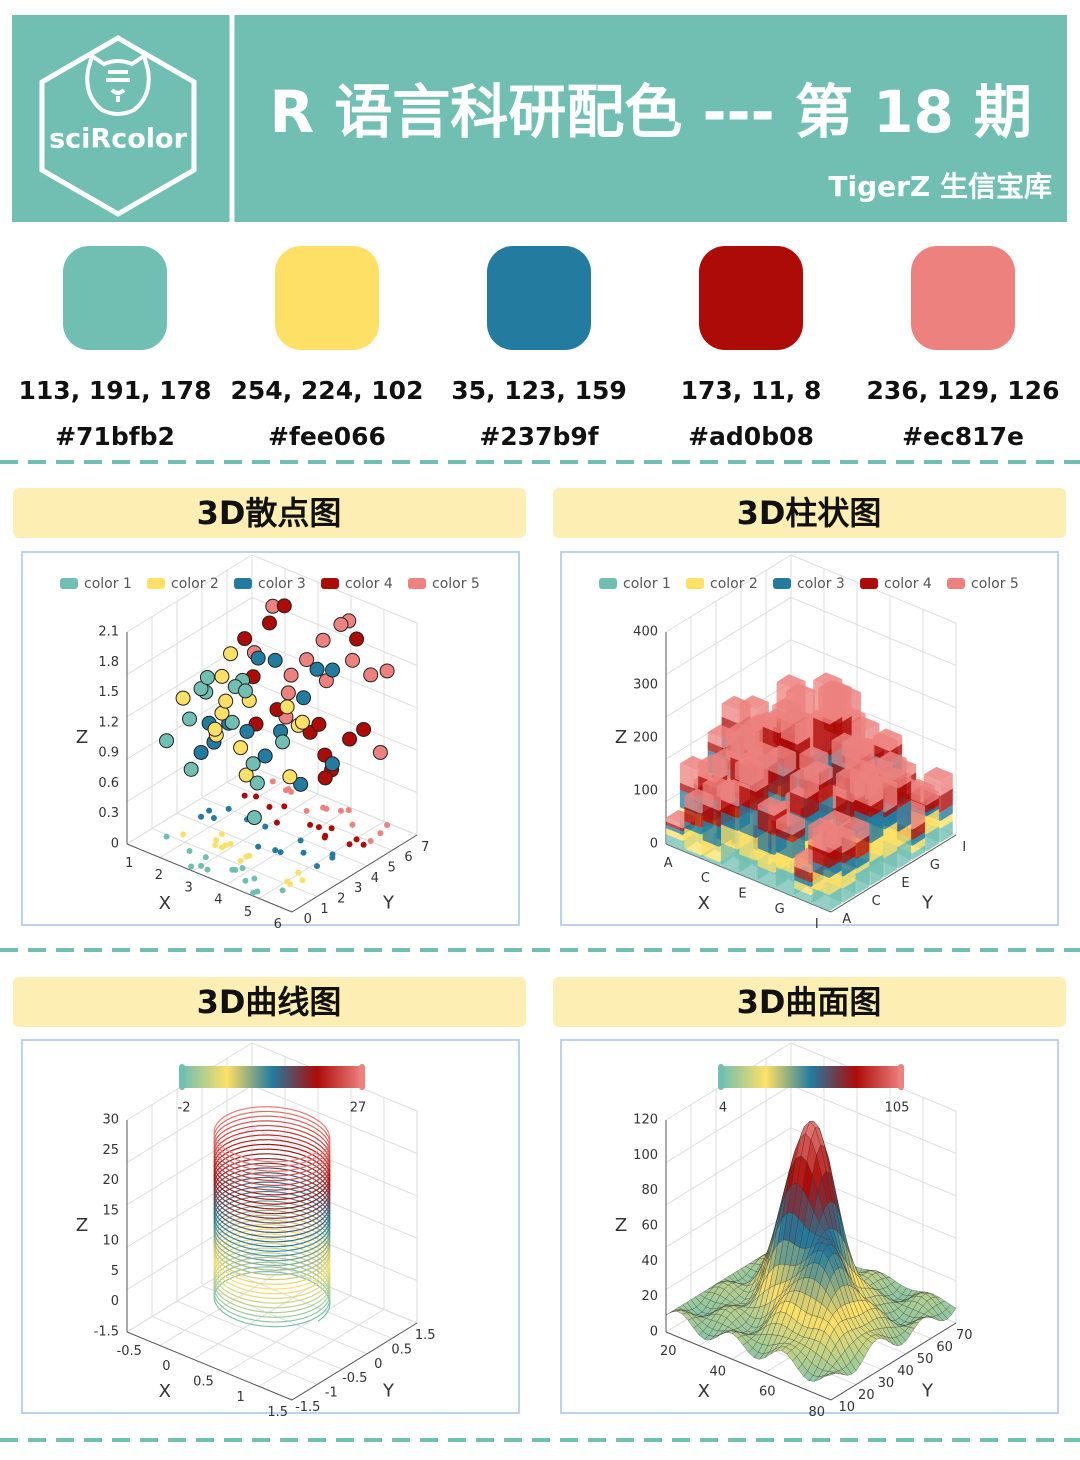 The height and width of the screenshot is (1460, 1080). I want to click on panel-title-bar, so click(269, 1002).